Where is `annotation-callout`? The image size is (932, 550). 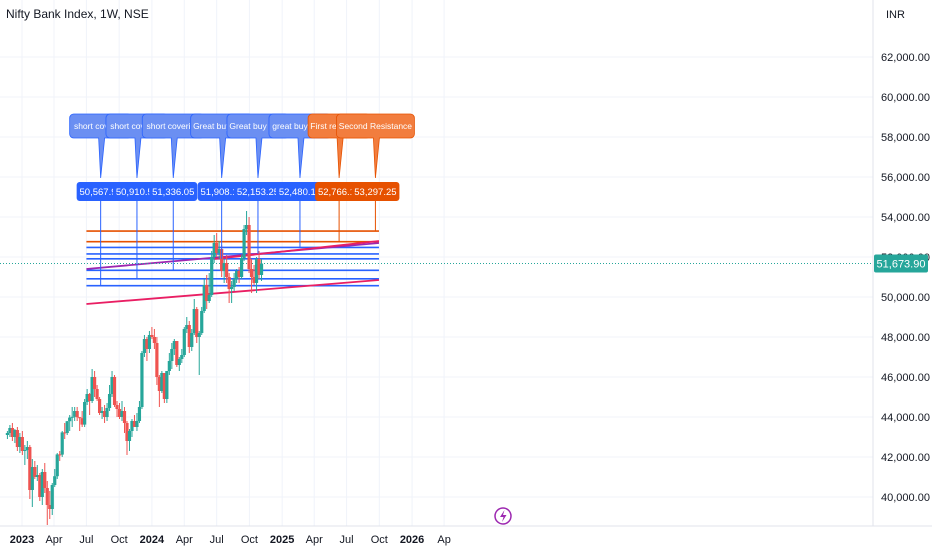
annotation-callout is located at coordinates (375, 146).